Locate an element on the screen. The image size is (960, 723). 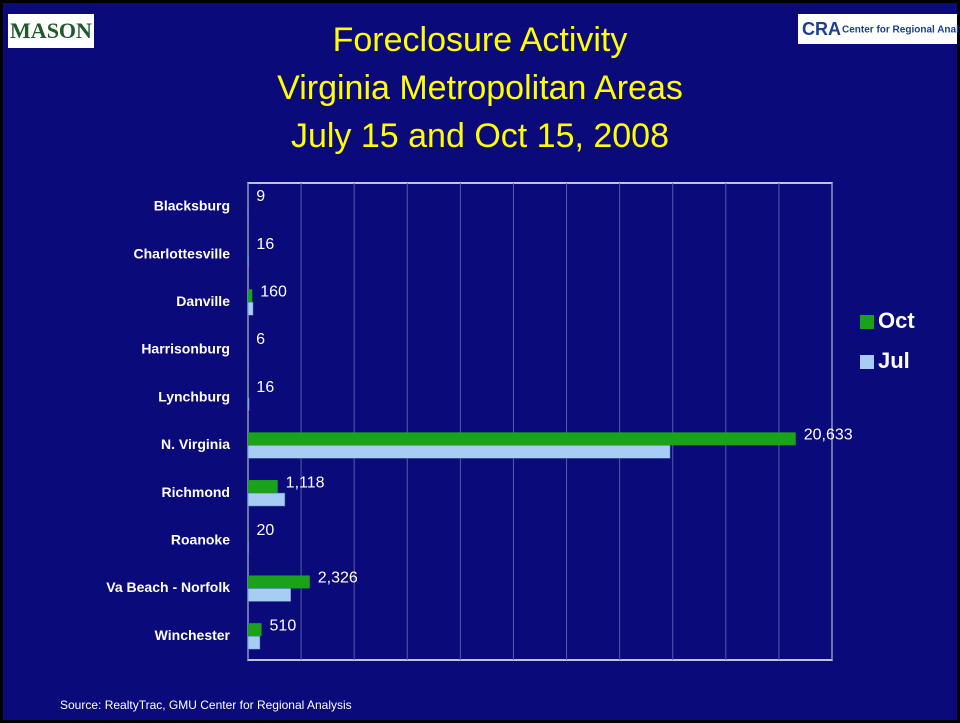
y-tick-label: Harrisonburg is located at coordinates (185, 349).